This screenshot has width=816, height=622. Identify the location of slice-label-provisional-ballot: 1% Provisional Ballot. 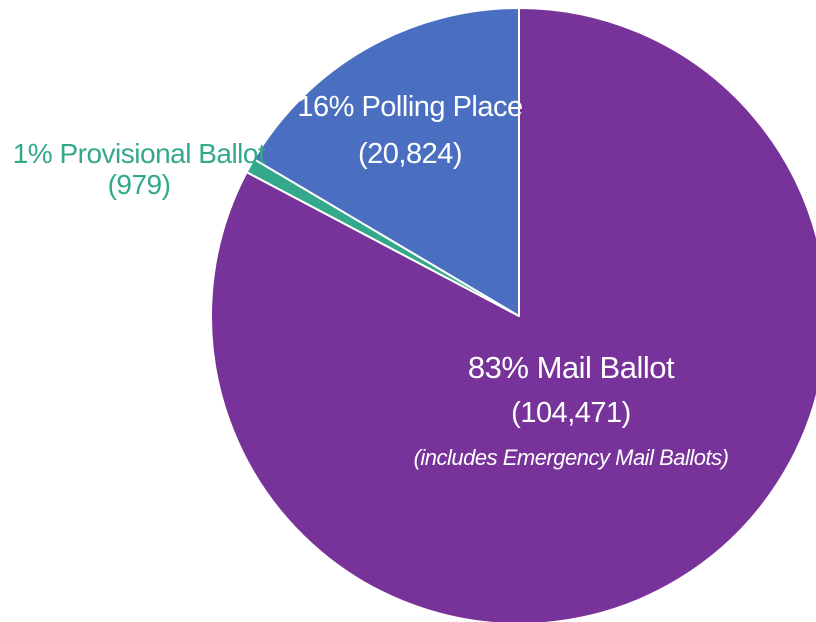
(139, 153).